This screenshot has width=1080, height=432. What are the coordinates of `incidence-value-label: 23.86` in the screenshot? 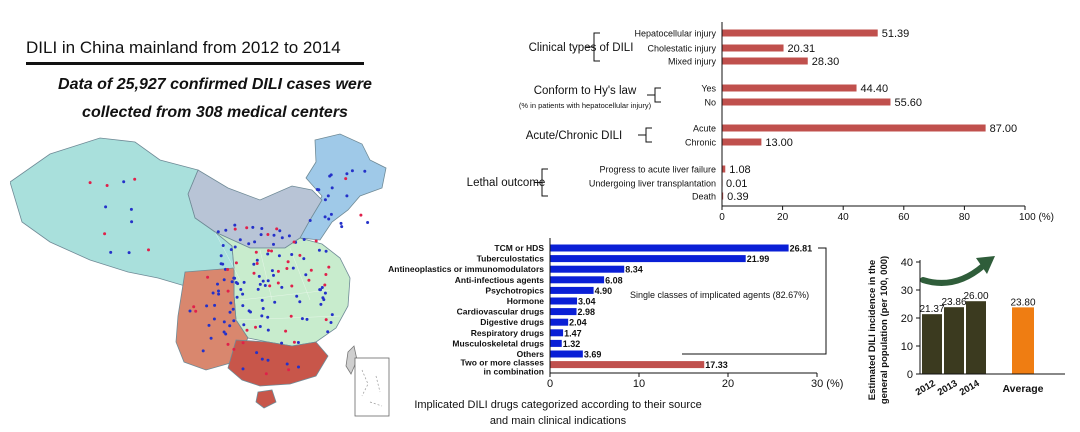 It's located at (953, 302).